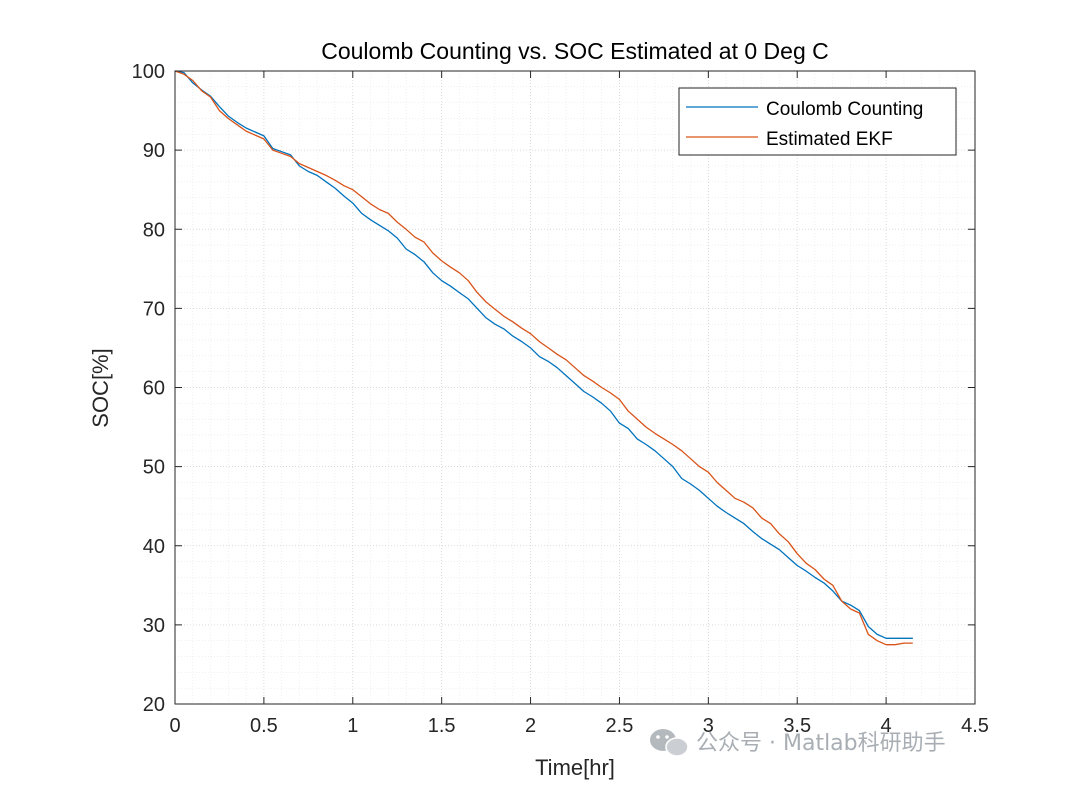 The width and height of the screenshot is (1080, 785). Describe the element at coordinates (154, 705) in the screenshot. I see `y-tick-label: 20` at that location.